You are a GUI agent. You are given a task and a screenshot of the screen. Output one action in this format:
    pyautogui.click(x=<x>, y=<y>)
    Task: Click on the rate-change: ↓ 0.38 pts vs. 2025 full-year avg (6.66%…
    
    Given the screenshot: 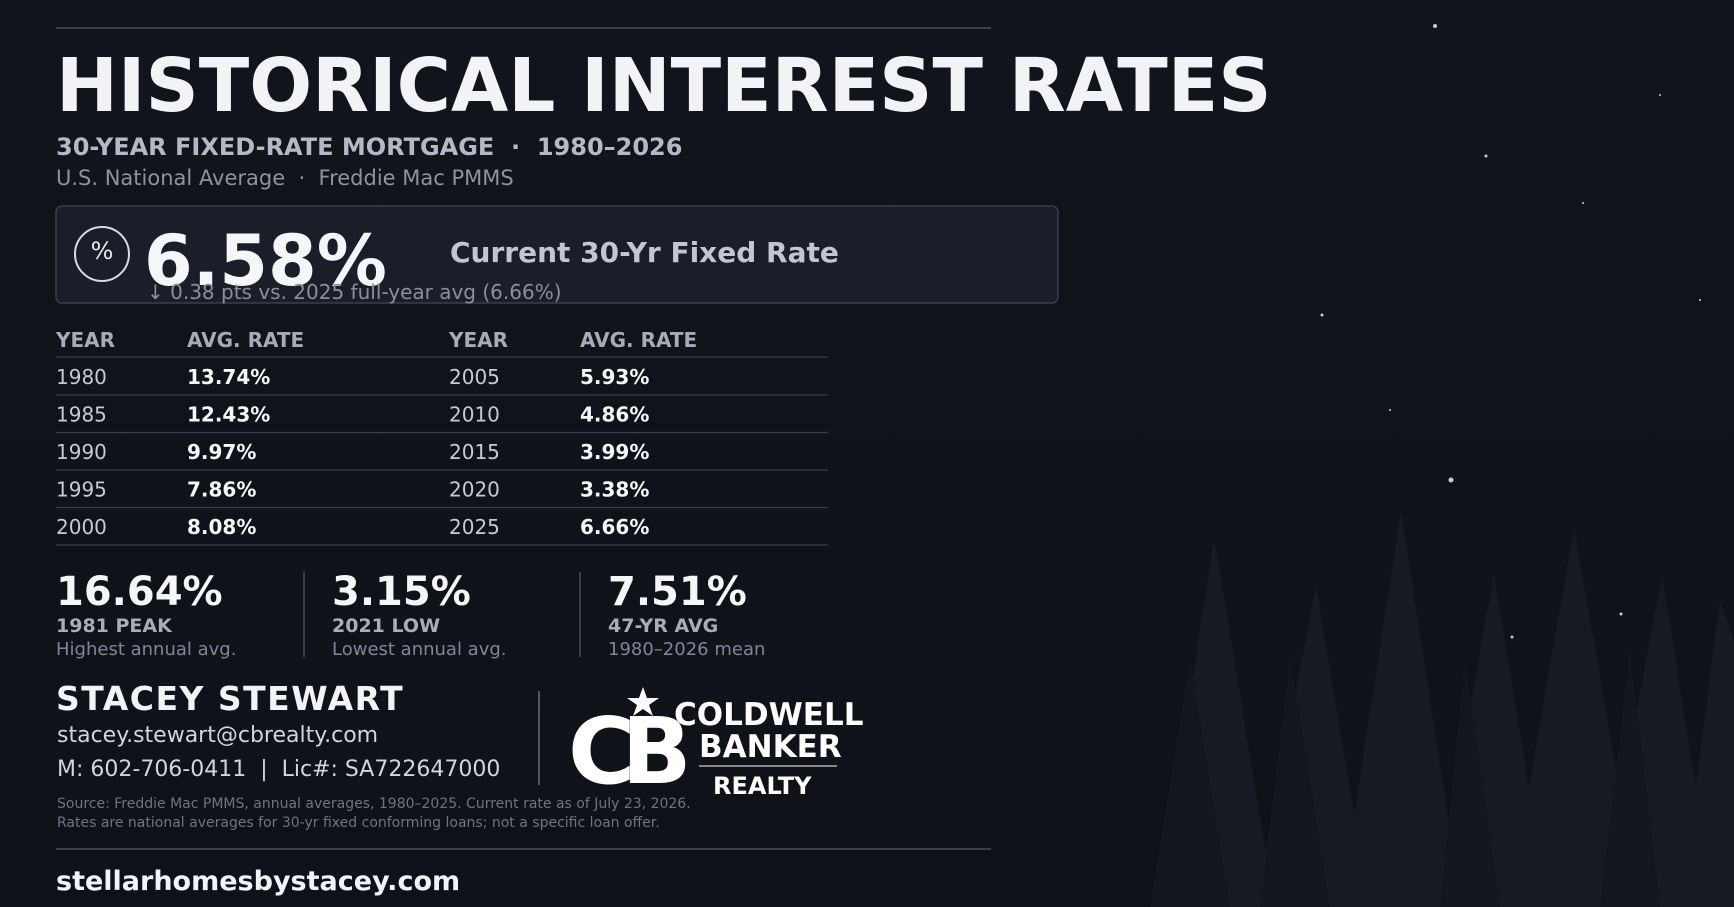 What is the action you would take?
    pyautogui.click(x=354, y=292)
    